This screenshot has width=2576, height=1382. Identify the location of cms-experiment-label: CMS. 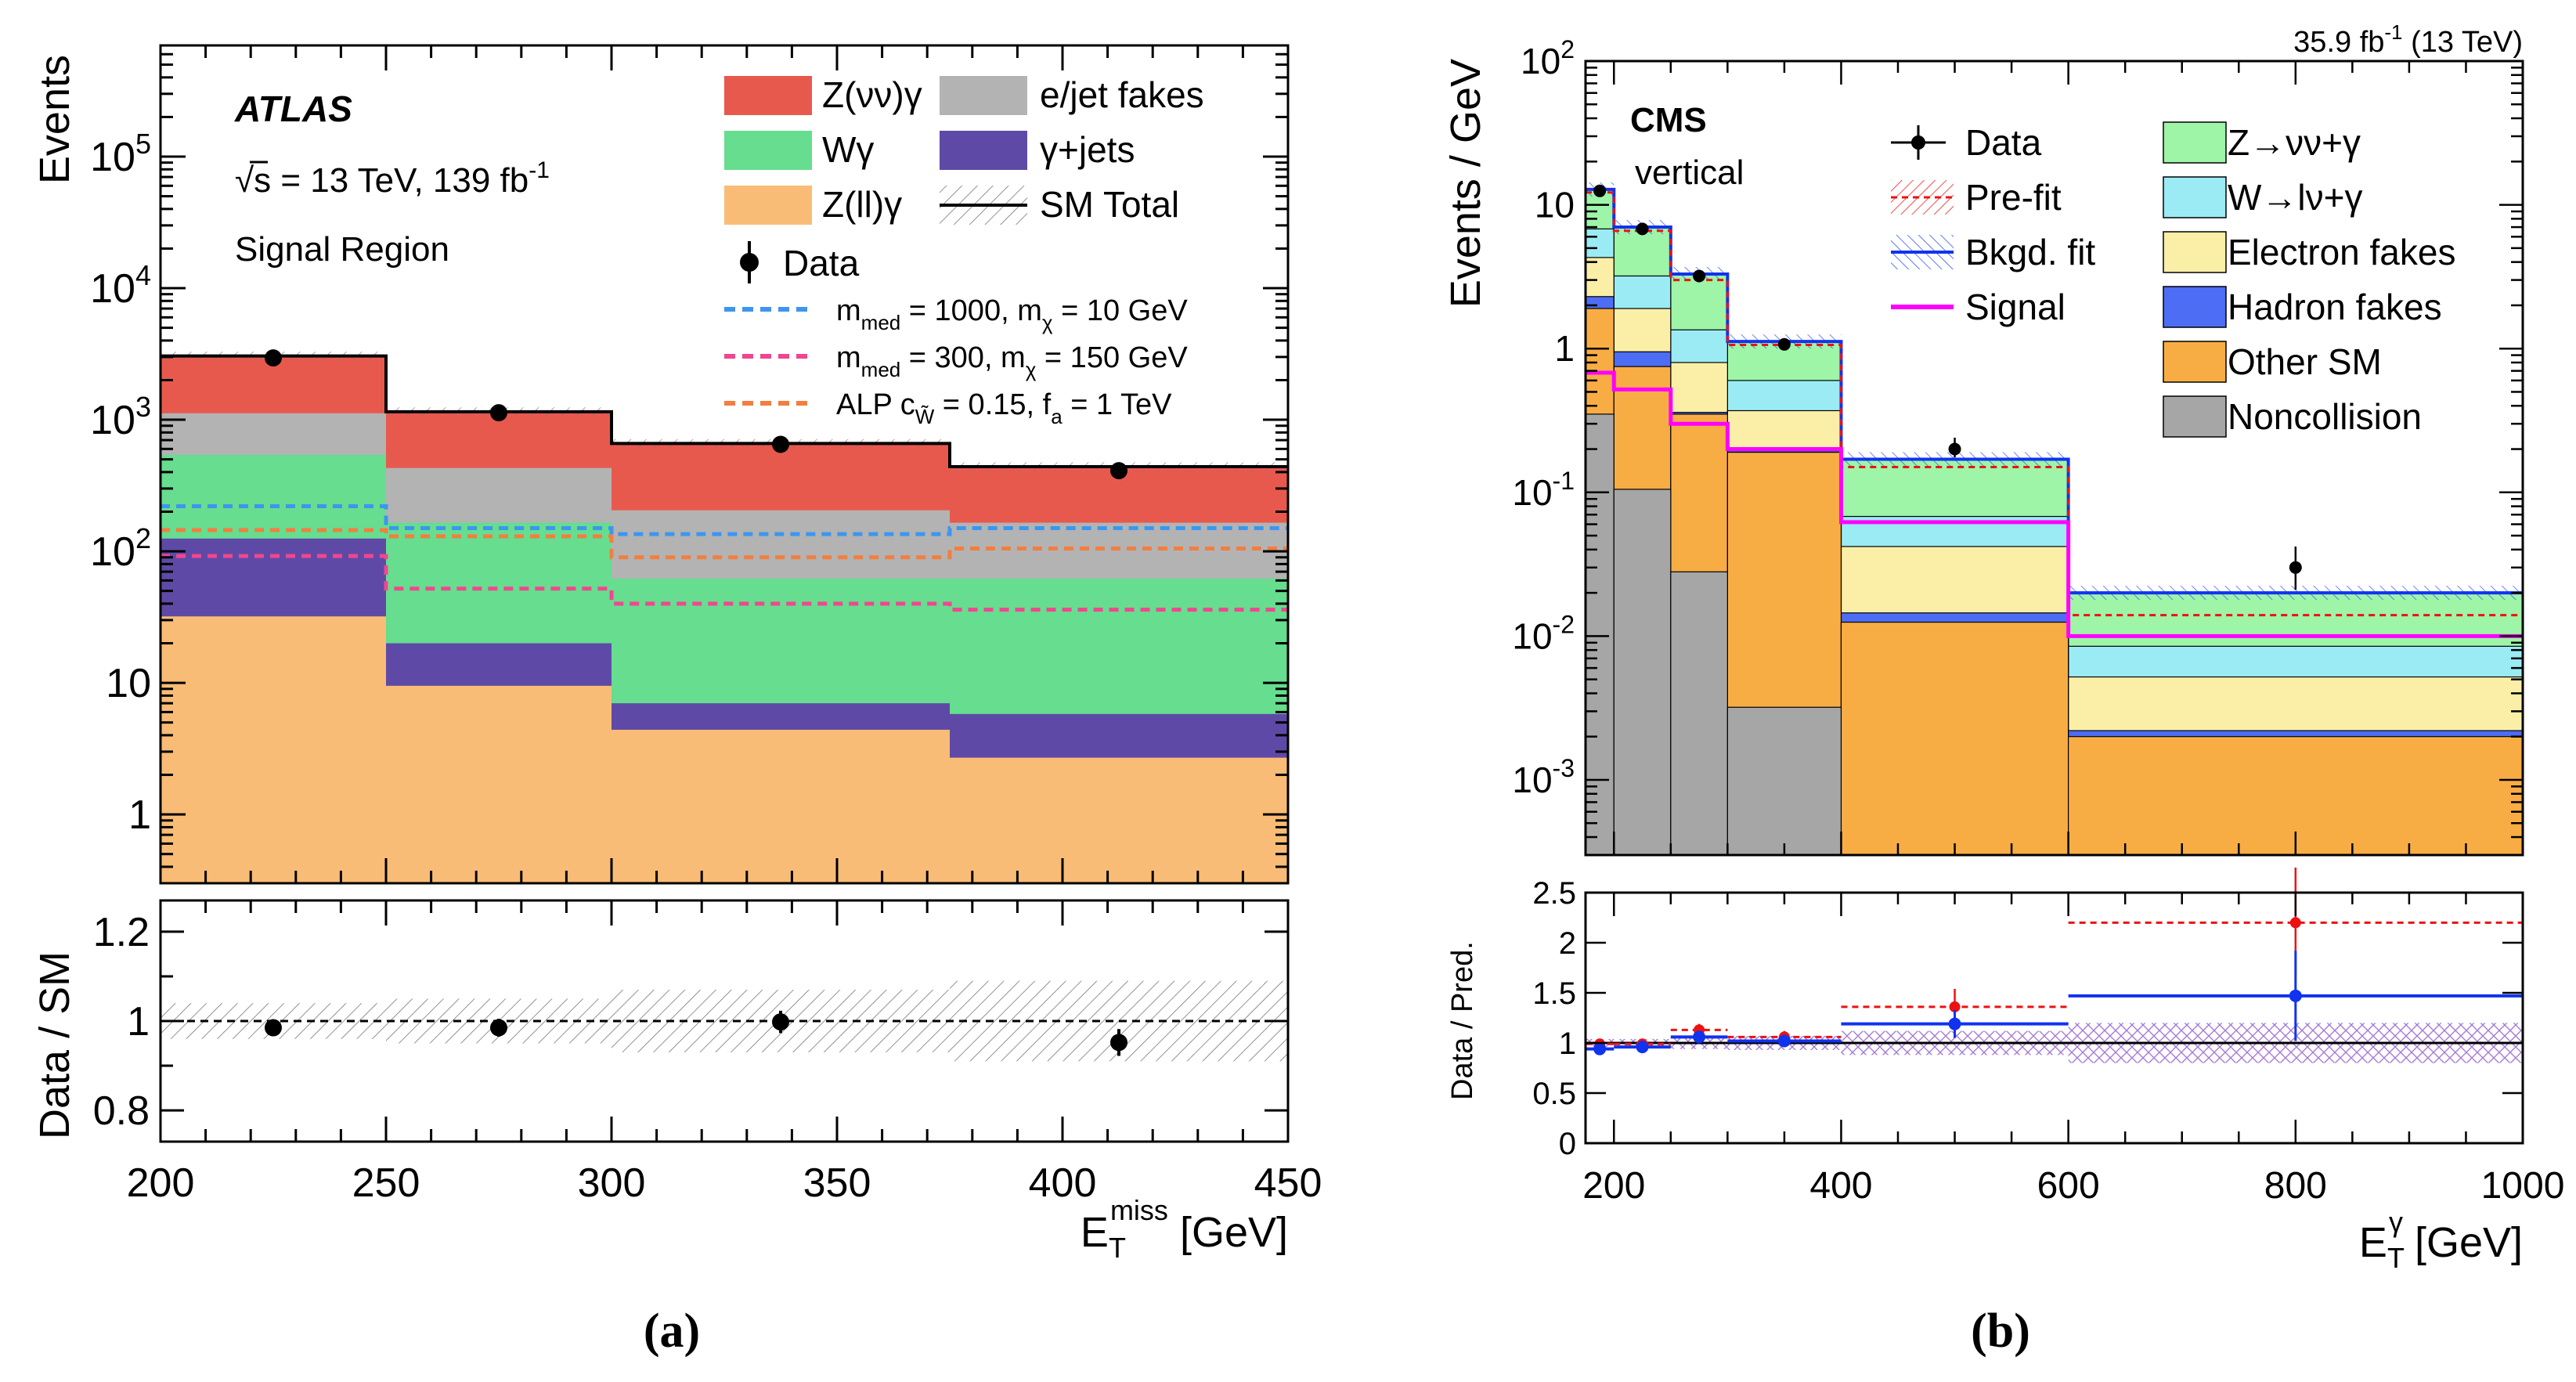
(1668, 120).